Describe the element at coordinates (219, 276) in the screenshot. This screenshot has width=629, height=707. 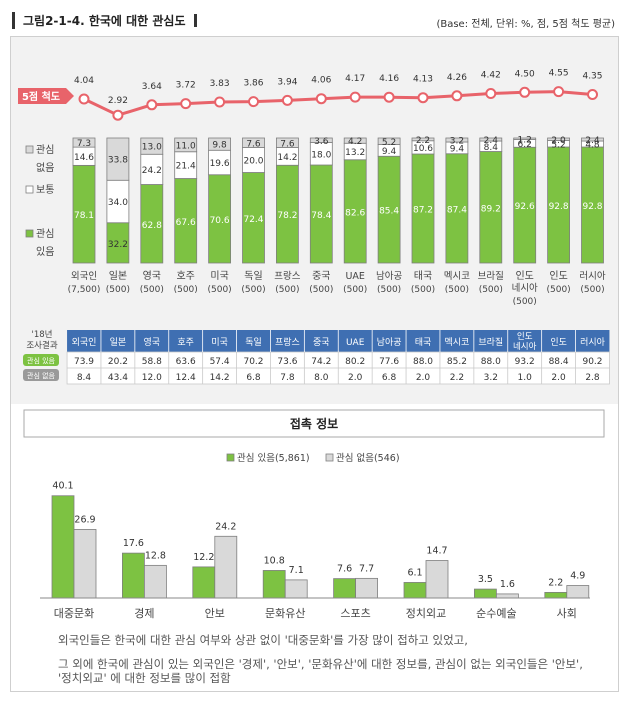
I see `category-label: 미국` at that location.